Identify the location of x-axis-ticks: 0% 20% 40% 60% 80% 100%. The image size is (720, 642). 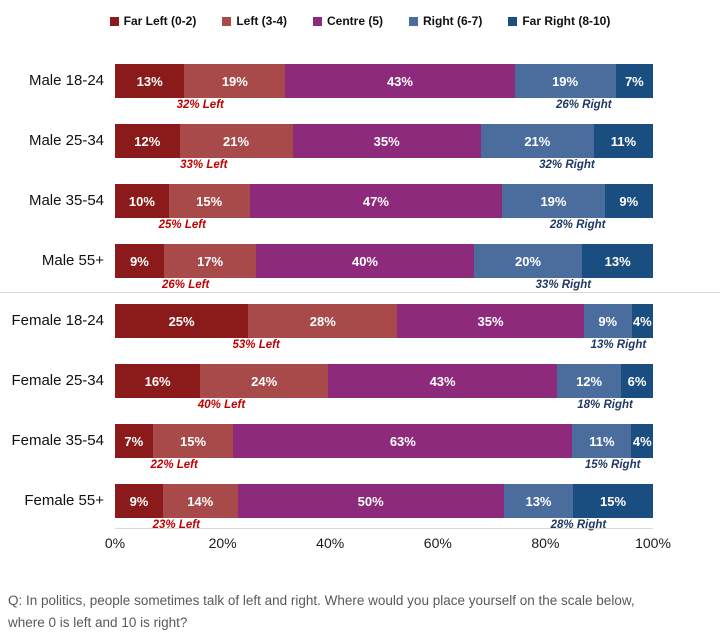
(388, 544).